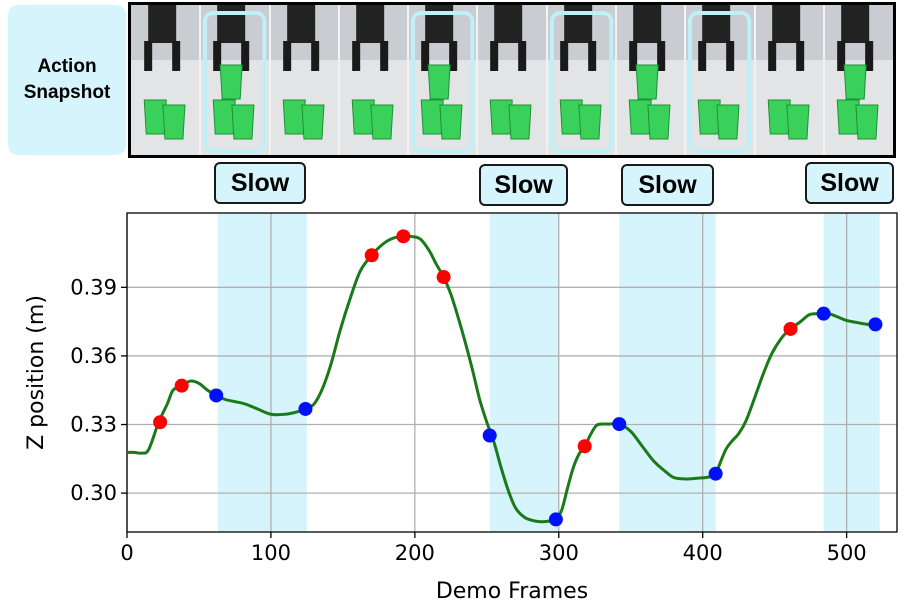  What do you see at coordinates (847, 553) in the screenshot?
I see `x-tick-label: 500` at bounding box center [847, 553].